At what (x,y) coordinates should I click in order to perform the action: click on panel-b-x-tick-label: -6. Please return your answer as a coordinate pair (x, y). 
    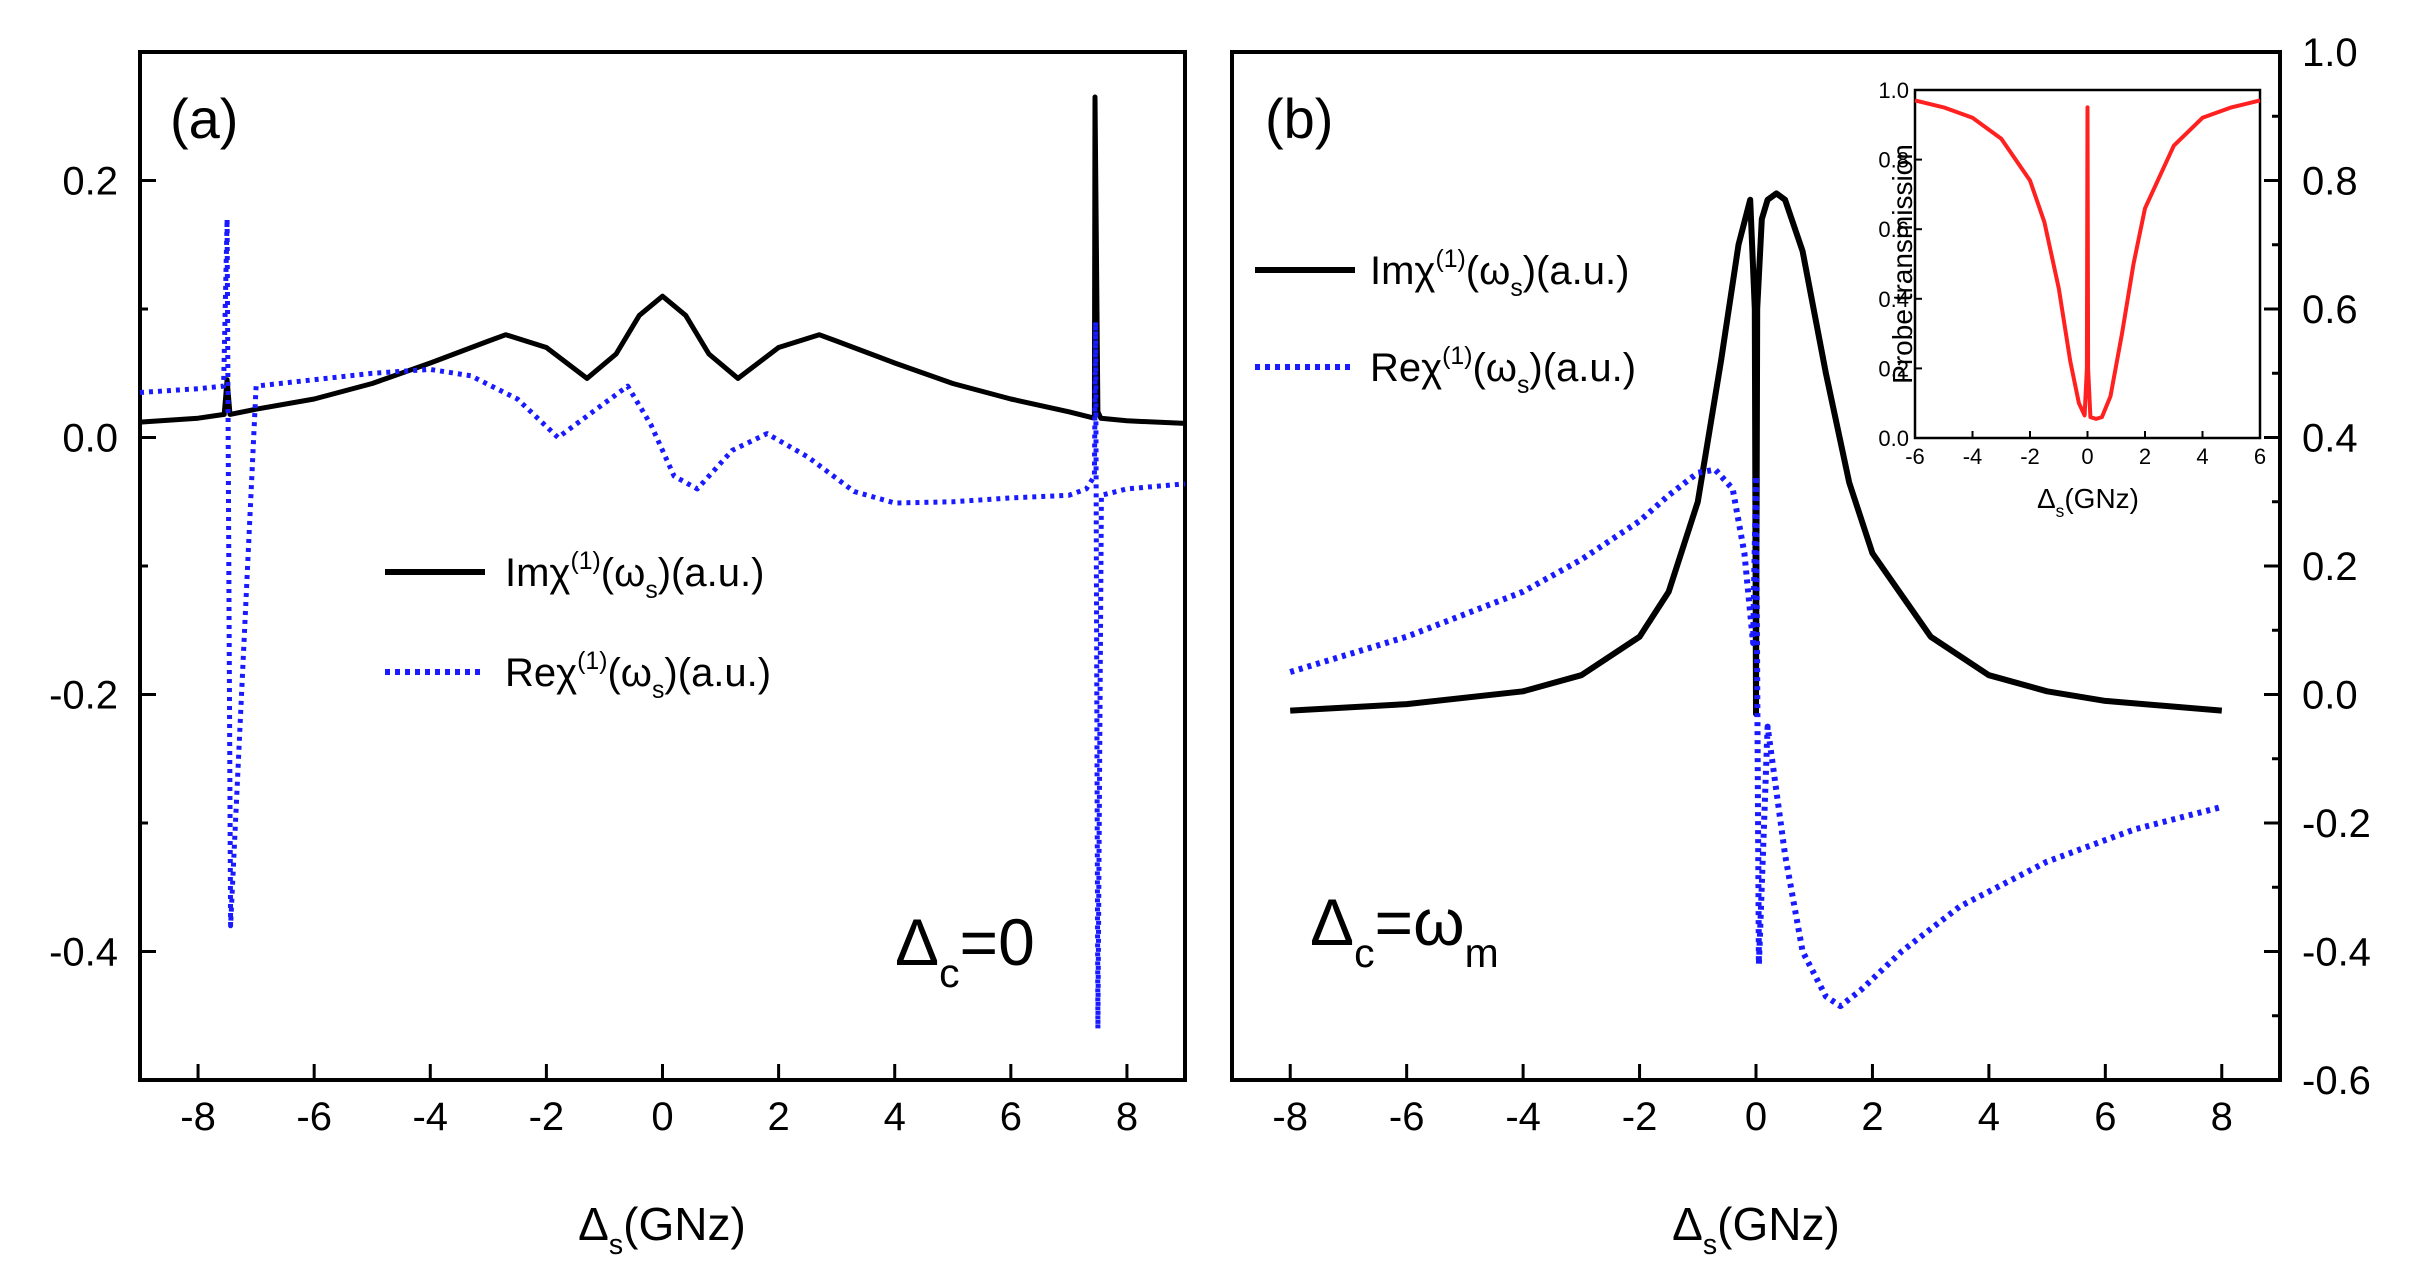
    Looking at the image, I should click on (1407, 1117).